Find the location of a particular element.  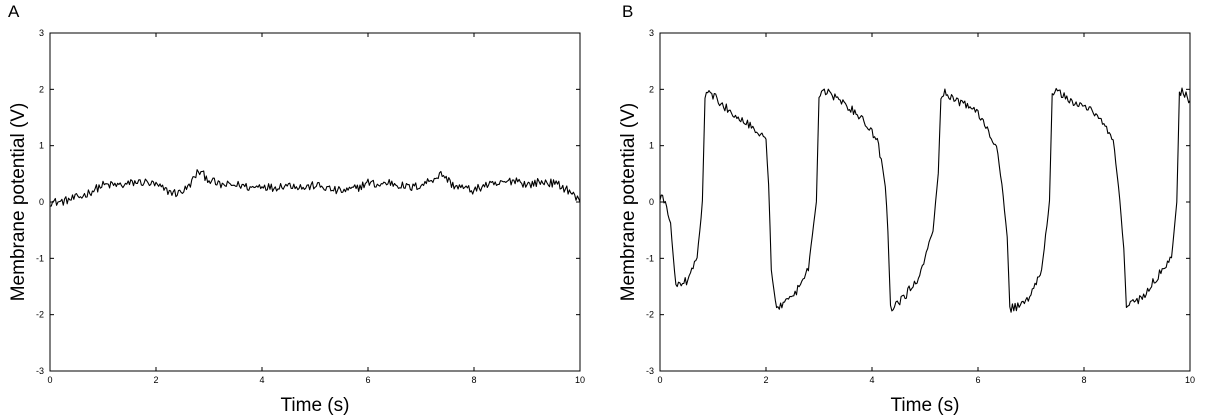

panel-a-x-axis-label: Time (s) is located at coordinates (315, 405).